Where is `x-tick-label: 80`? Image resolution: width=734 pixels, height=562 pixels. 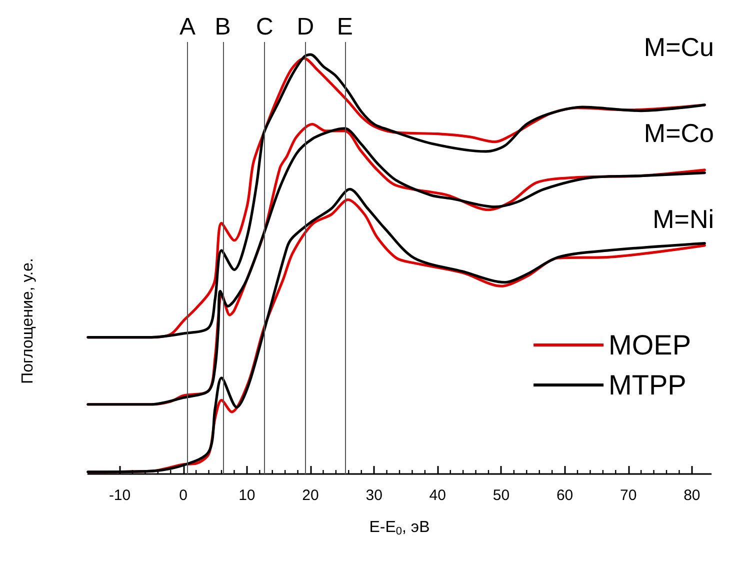
x-tick-label: 80 is located at coordinates (692, 495).